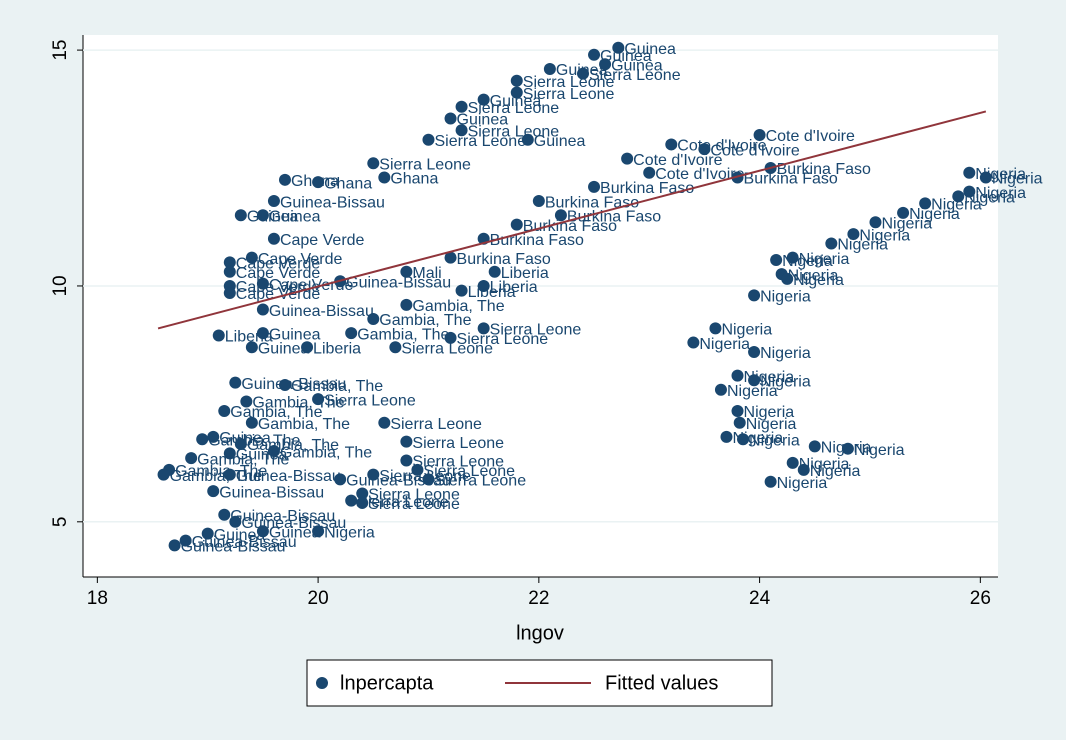  I want to click on legend-label: lnpercapta, so click(387, 683).